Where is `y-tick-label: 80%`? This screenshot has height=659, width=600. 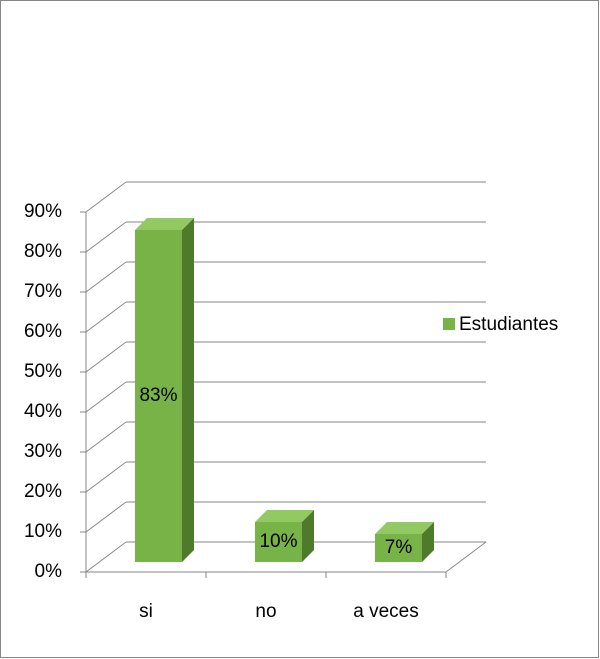 y-tick-label: 80% is located at coordinates (43, 251).